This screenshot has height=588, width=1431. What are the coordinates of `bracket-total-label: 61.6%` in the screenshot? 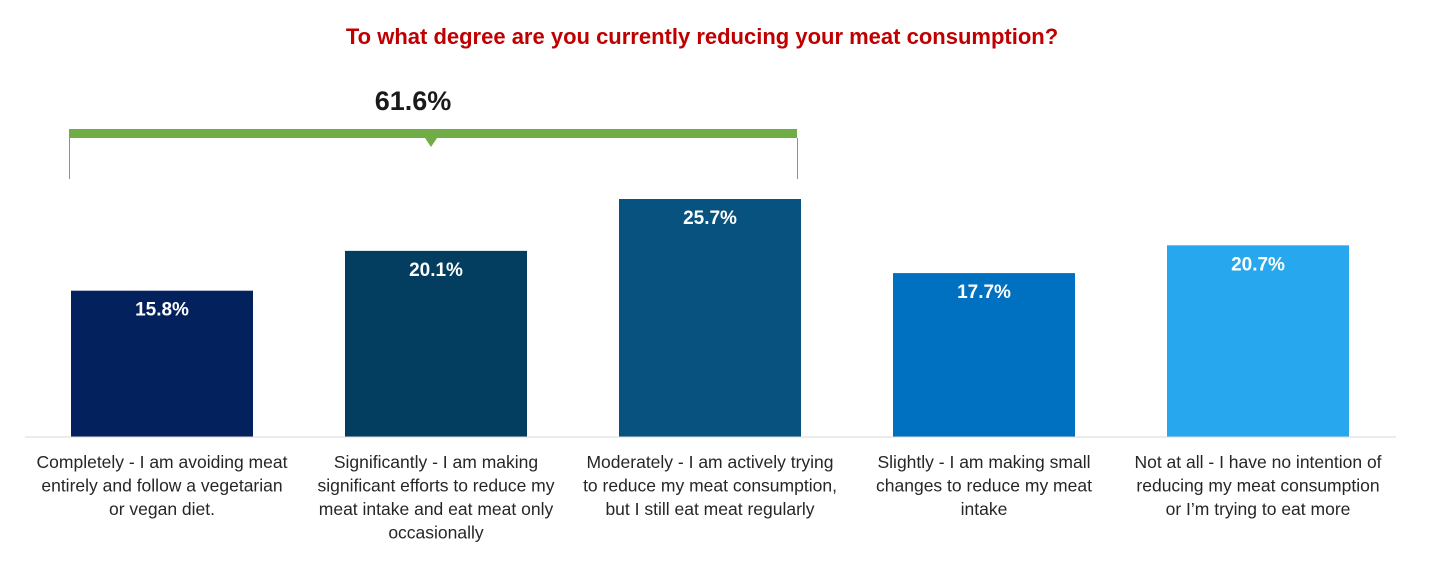 It's located at (413, 101).